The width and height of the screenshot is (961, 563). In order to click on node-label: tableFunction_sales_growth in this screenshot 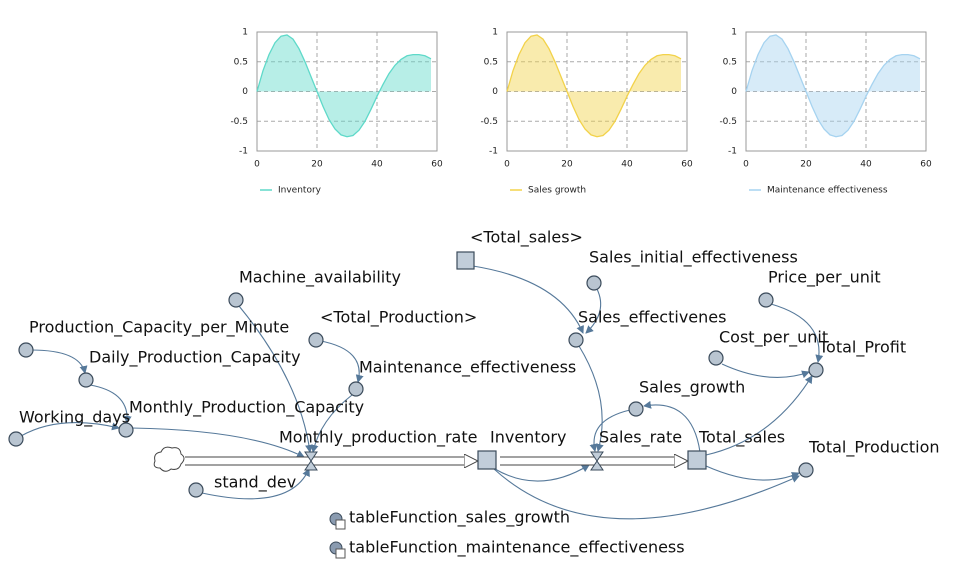, I will do `click(459, 518)`.